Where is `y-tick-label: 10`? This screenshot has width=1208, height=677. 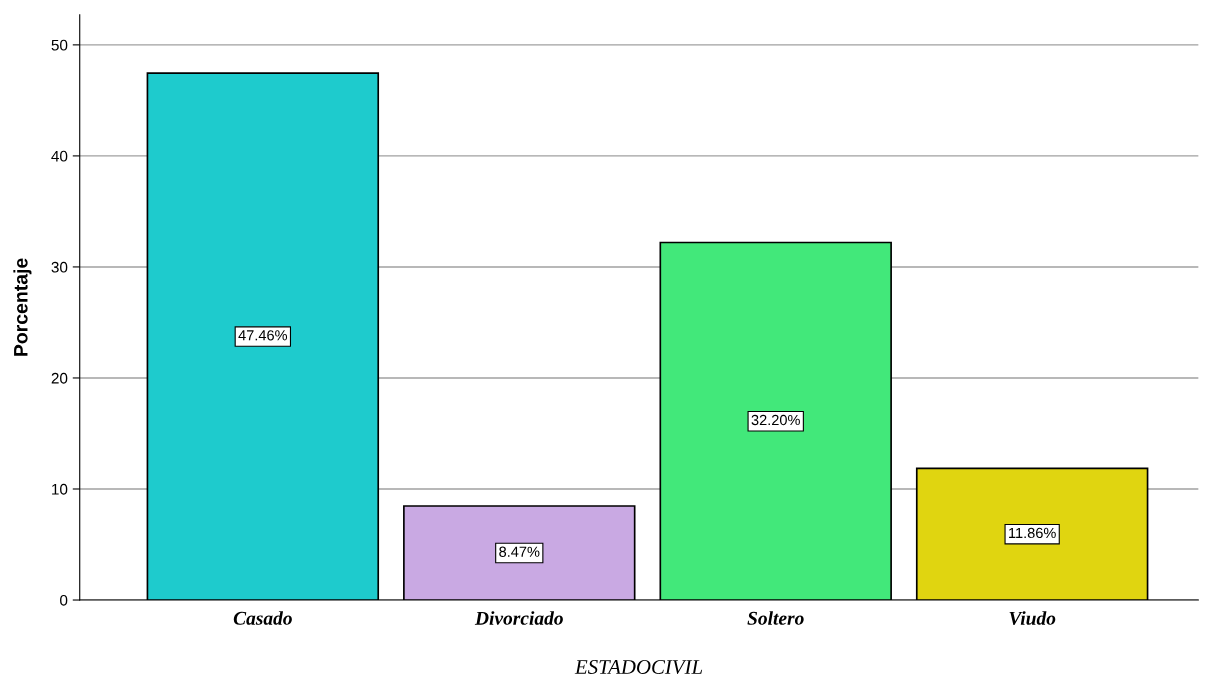
y-tick-label: 10 is located at coordinates (60, 489).